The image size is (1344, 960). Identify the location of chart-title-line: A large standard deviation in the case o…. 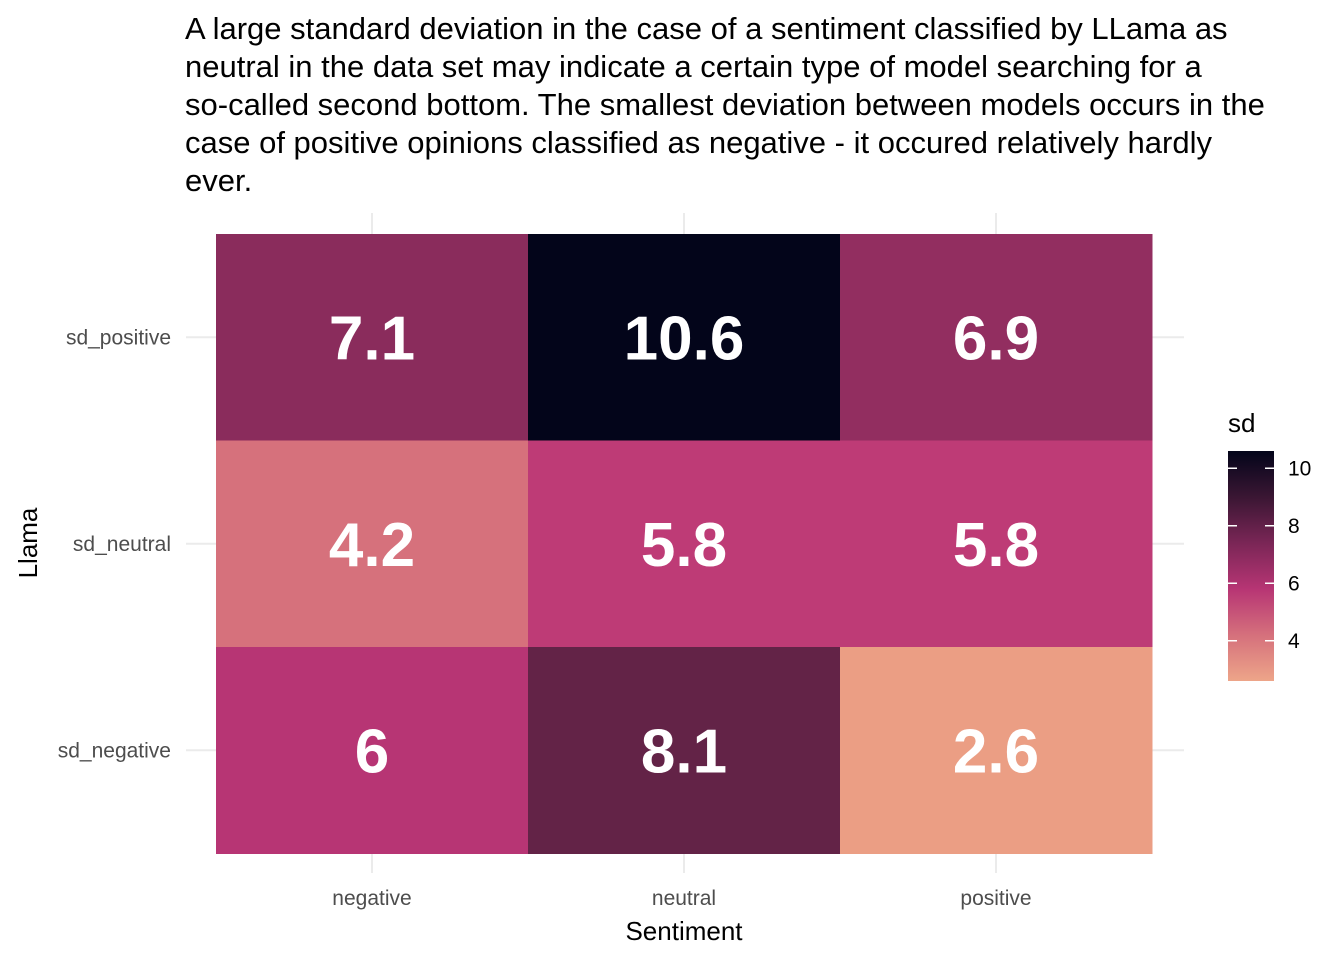
(706, 28).